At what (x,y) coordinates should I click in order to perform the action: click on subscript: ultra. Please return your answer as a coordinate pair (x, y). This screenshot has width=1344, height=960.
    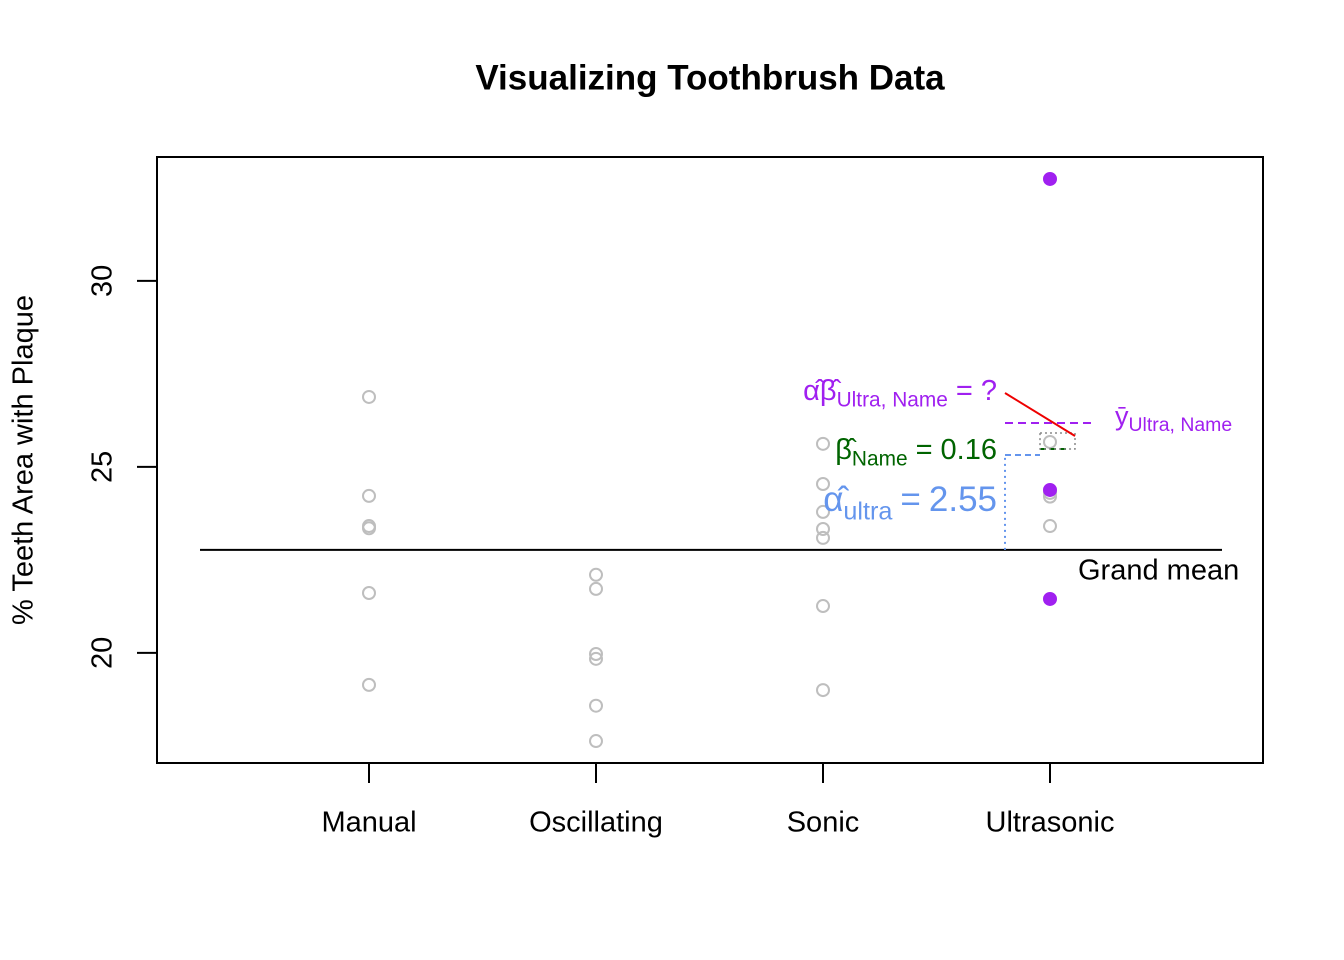
    Looking at the image, I should click on (868, 511).